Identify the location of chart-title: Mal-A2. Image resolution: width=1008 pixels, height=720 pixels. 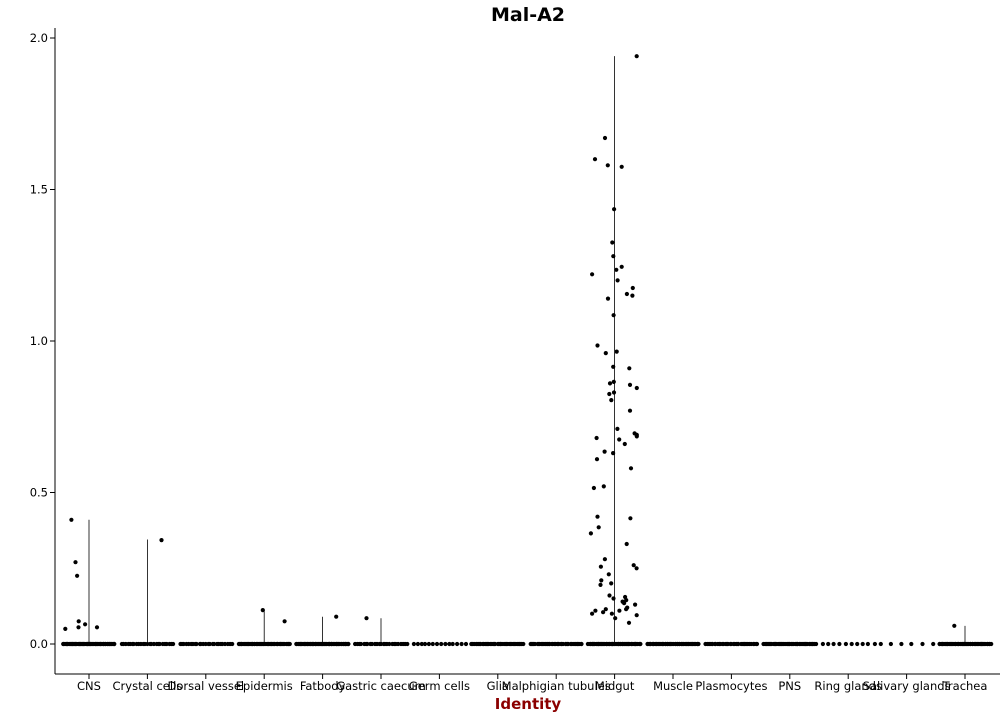
(528, 15).